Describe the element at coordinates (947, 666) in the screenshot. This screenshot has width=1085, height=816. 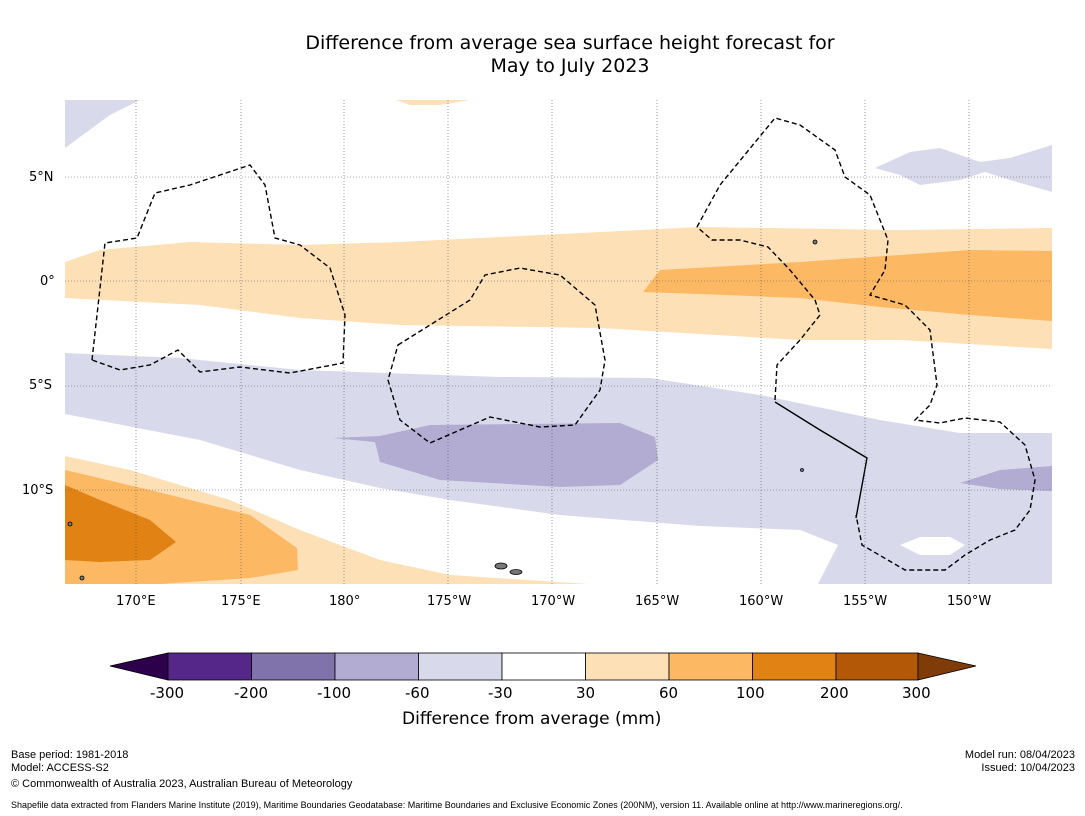
I see `colorbar-extend-high` at that location.